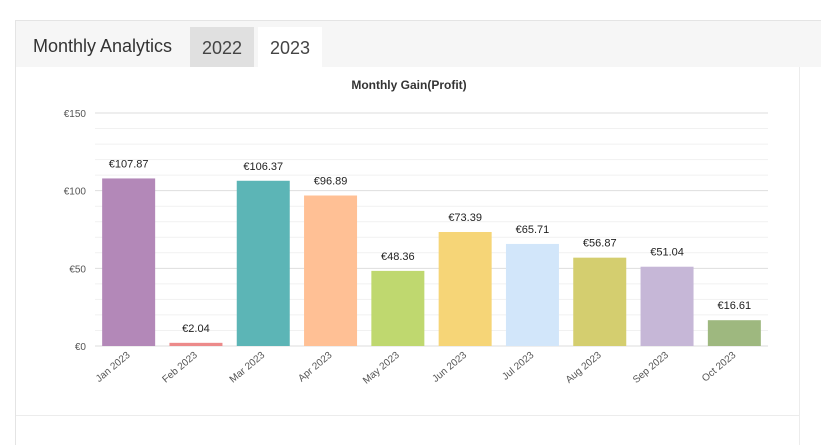 The image size is (821, 445). What do you see at coordinates (129, 164) in the screenshot?
I see `data-label: €107.87` at bounding box center [129, 164].